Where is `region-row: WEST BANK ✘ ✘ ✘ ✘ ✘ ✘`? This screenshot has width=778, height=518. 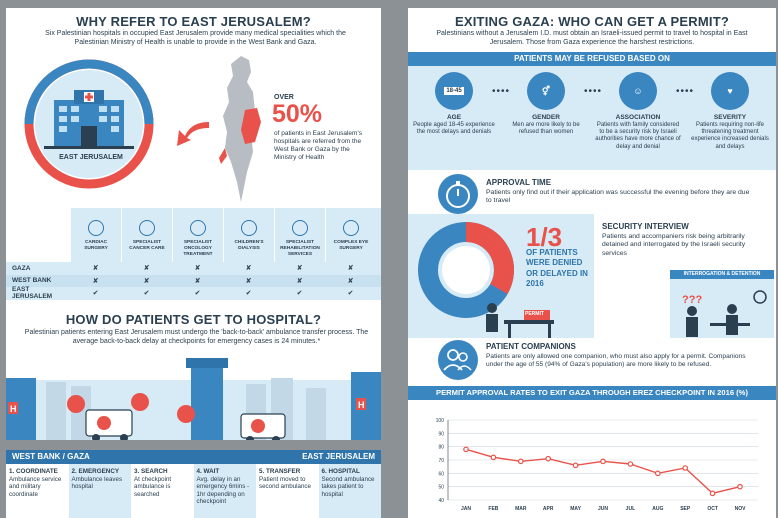 region-row: WEST BANK ✘ ✘ ✘ ✘ ✘ ✘ is located at coordinates (193, 281).